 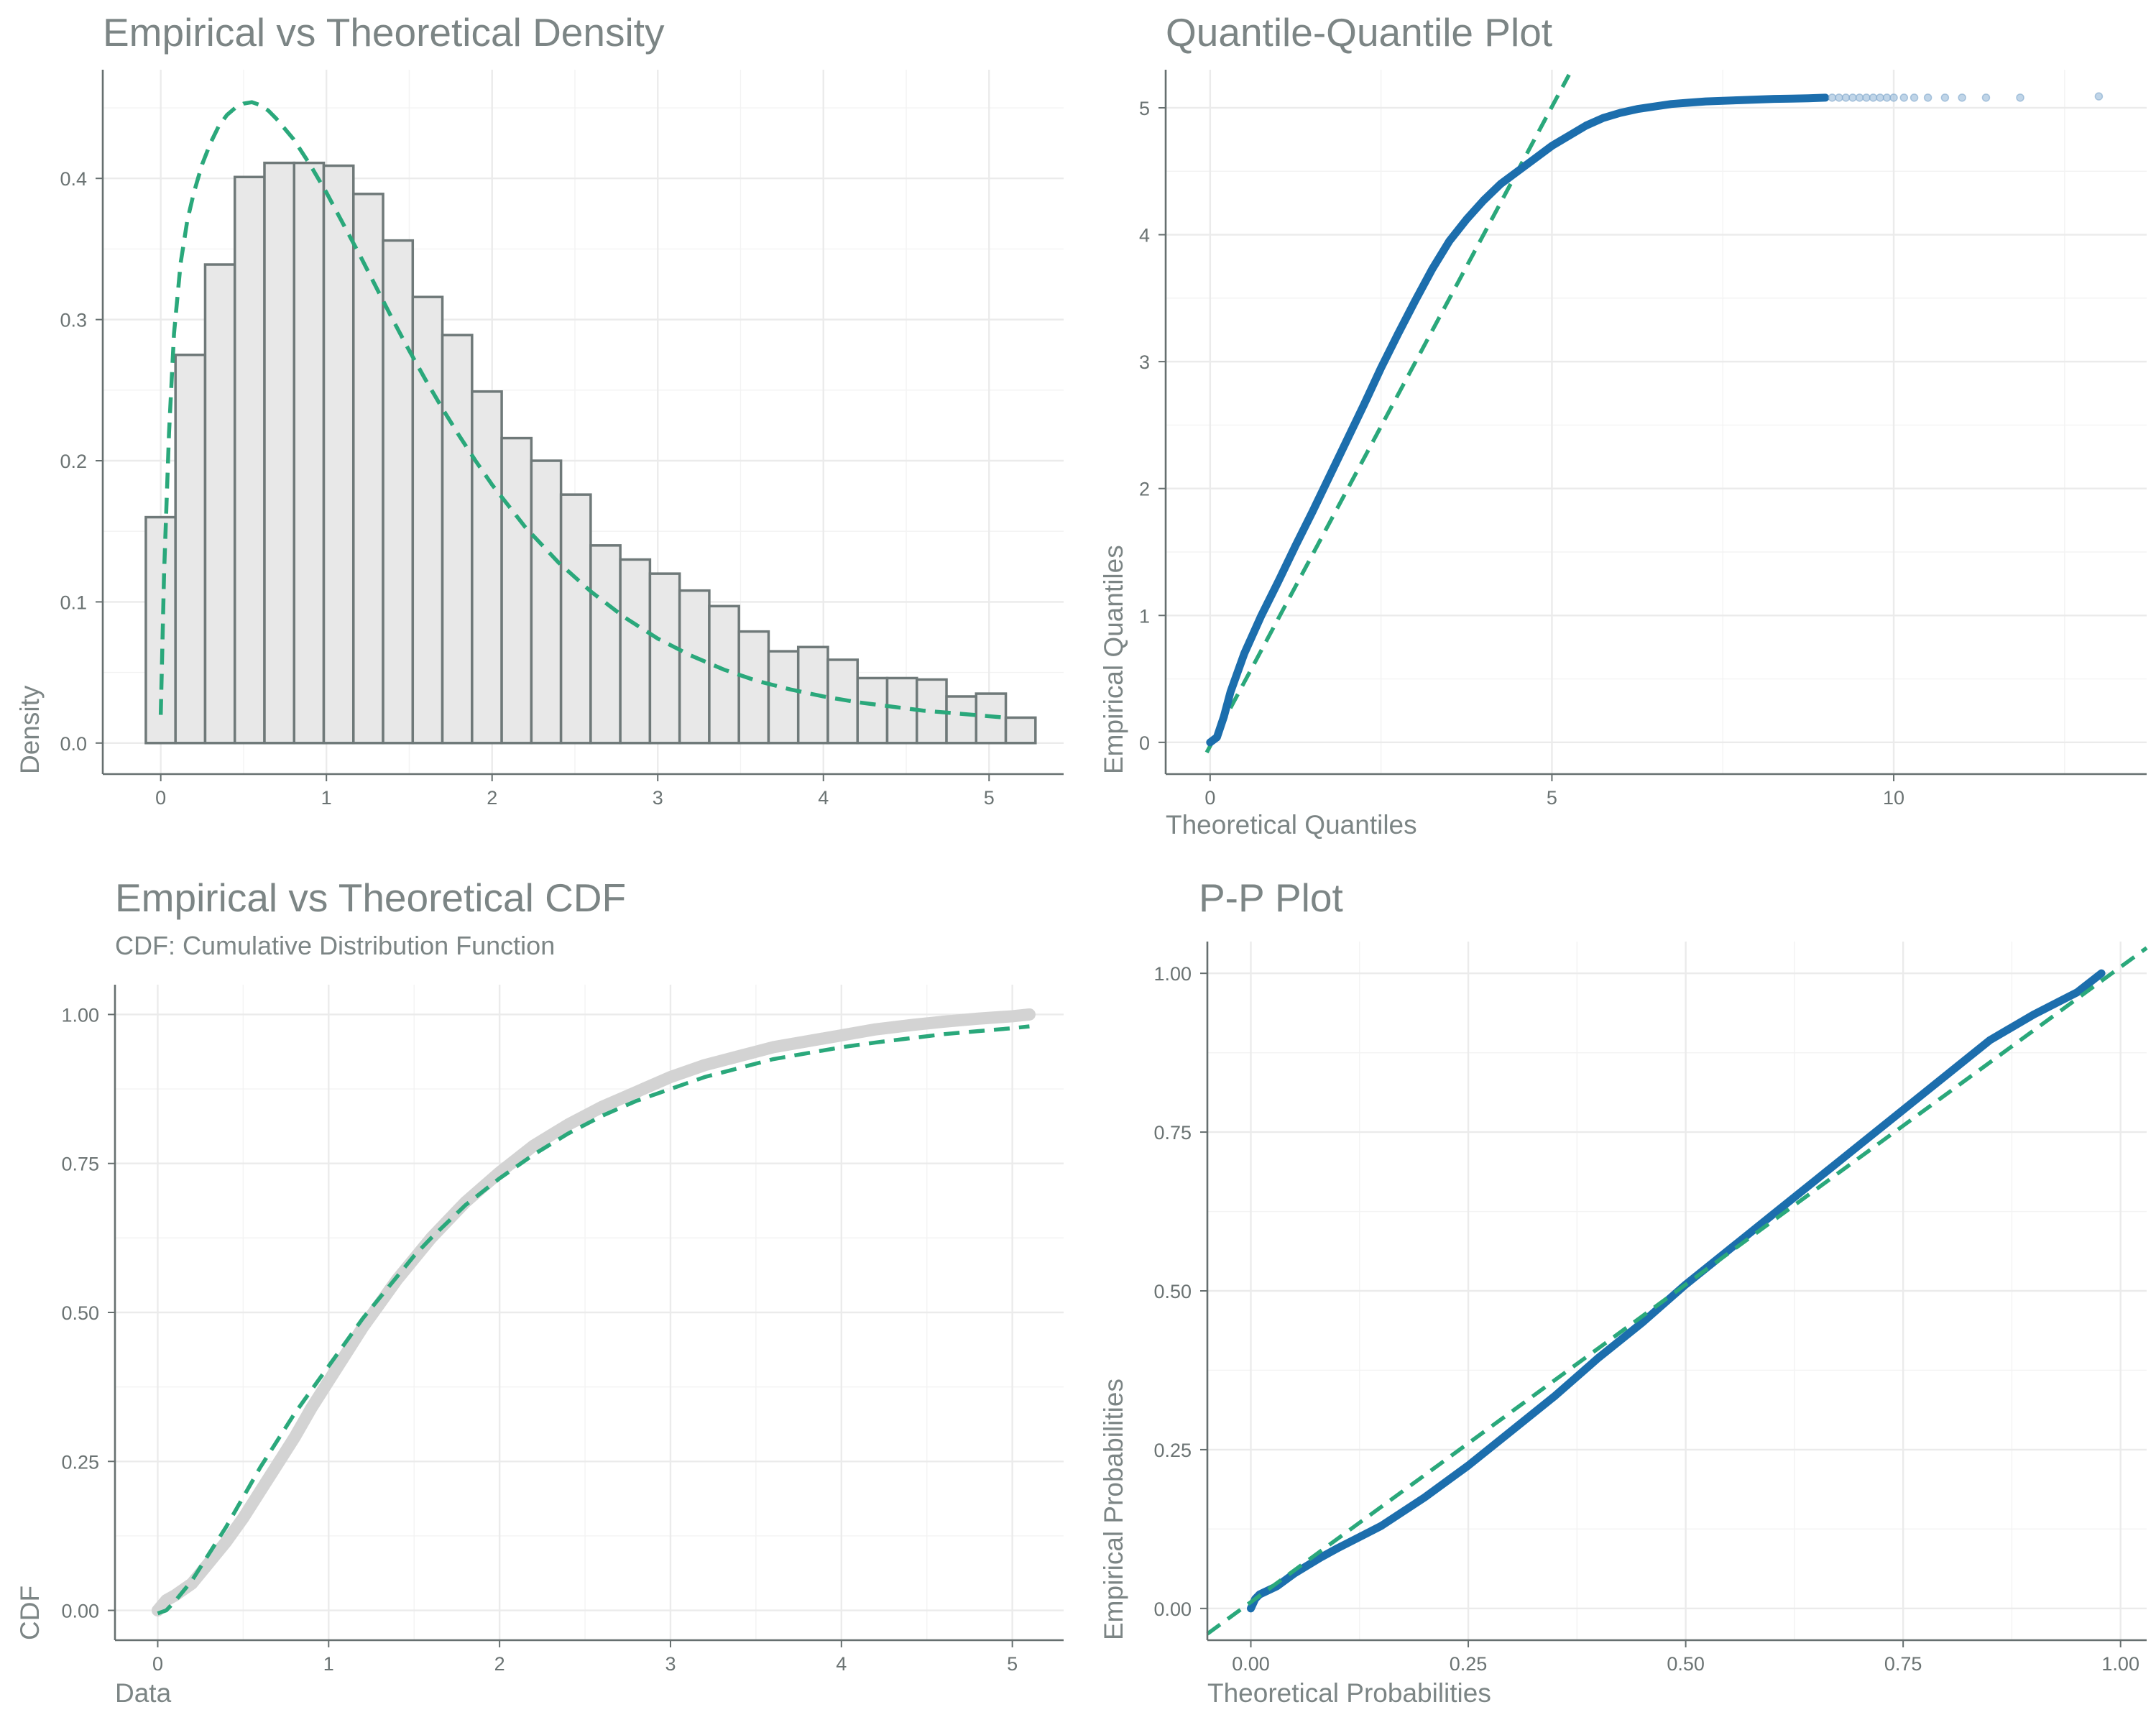 I want to click on density-x-tick-label: 4, so click(x=824, y=798).